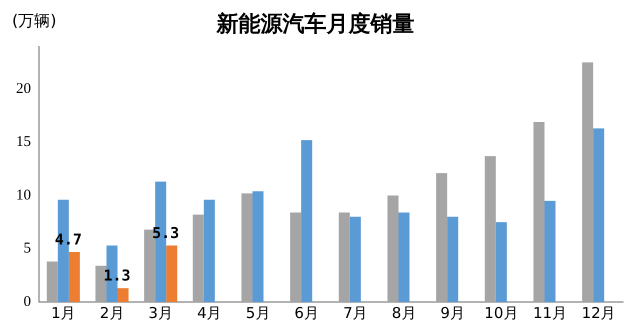 This screenshot has width=641, height=334. What do you see at coordinates (404, 313) in the screenshot?
I see `x-tick-label: 8月` at bounding box center [404, 313].